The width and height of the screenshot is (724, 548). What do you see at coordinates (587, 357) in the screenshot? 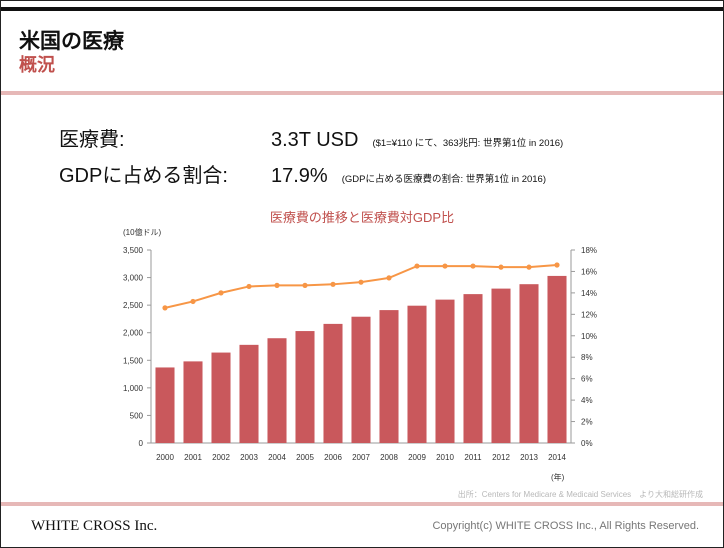
I see `y2-tick-label: 8%` at bounding box center [587, 357].